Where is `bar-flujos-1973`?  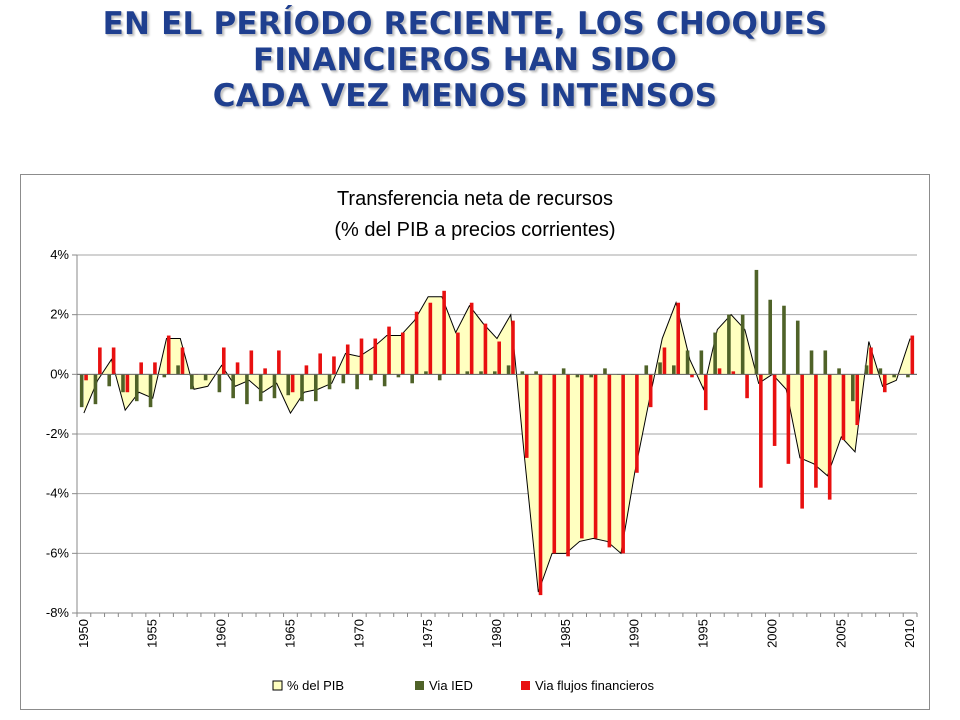 bar-flujos-1973 is located at coordinates (403, 353).